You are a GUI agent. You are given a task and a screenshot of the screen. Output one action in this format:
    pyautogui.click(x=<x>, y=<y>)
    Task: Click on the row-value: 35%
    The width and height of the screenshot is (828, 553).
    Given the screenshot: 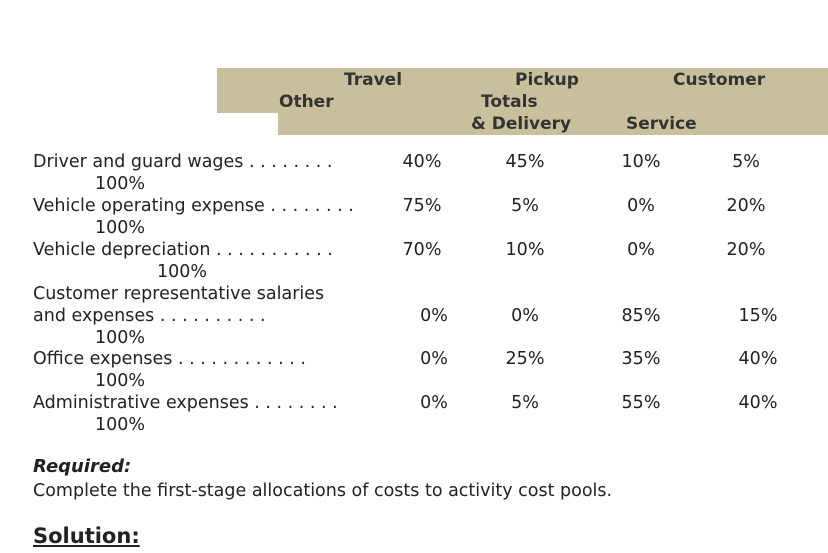 What is the action you would take?
    pyautogui.click(x=641, y=359)
    